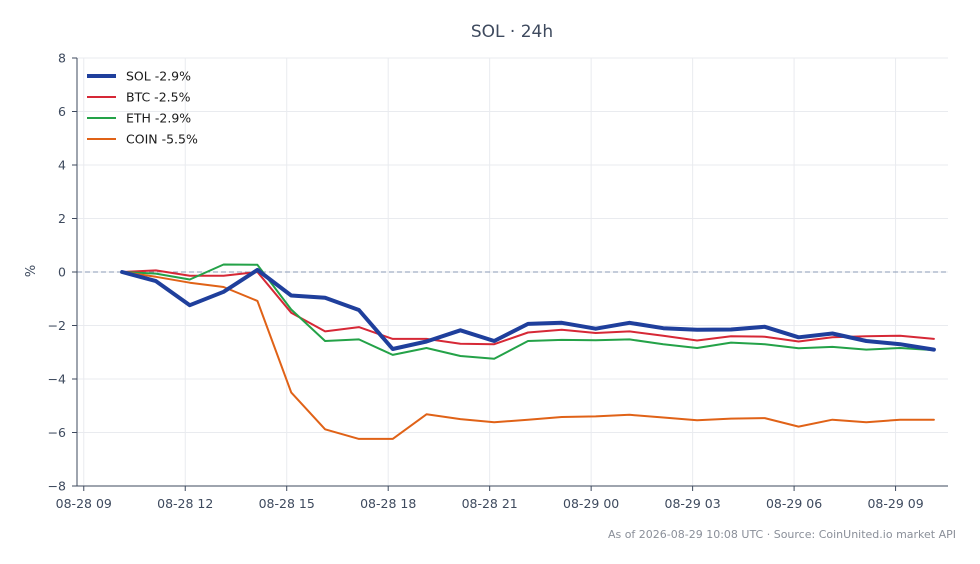 The width and height of the screenshot is (980, 564). I want to click on y-axis-label: %, so click(31, 271).